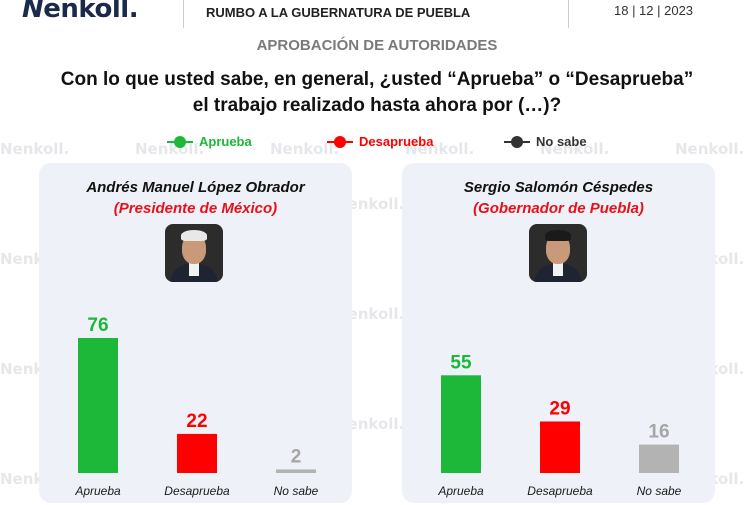 The width and height of the screenshot is (754, 505). What do you see at coordinates (91, 12) in the screenshot?
I see `logo-text: enkoll.` at bounding box center [91, 12].